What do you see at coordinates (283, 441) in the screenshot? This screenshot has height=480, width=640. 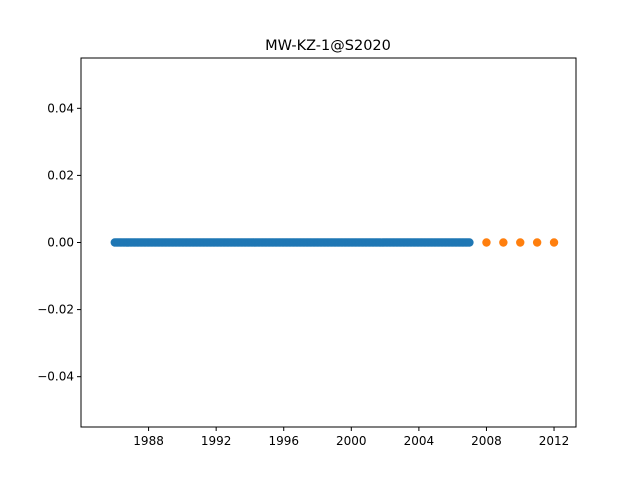 I see `x-tick-label: 1996` at bounding box center [283, 441].